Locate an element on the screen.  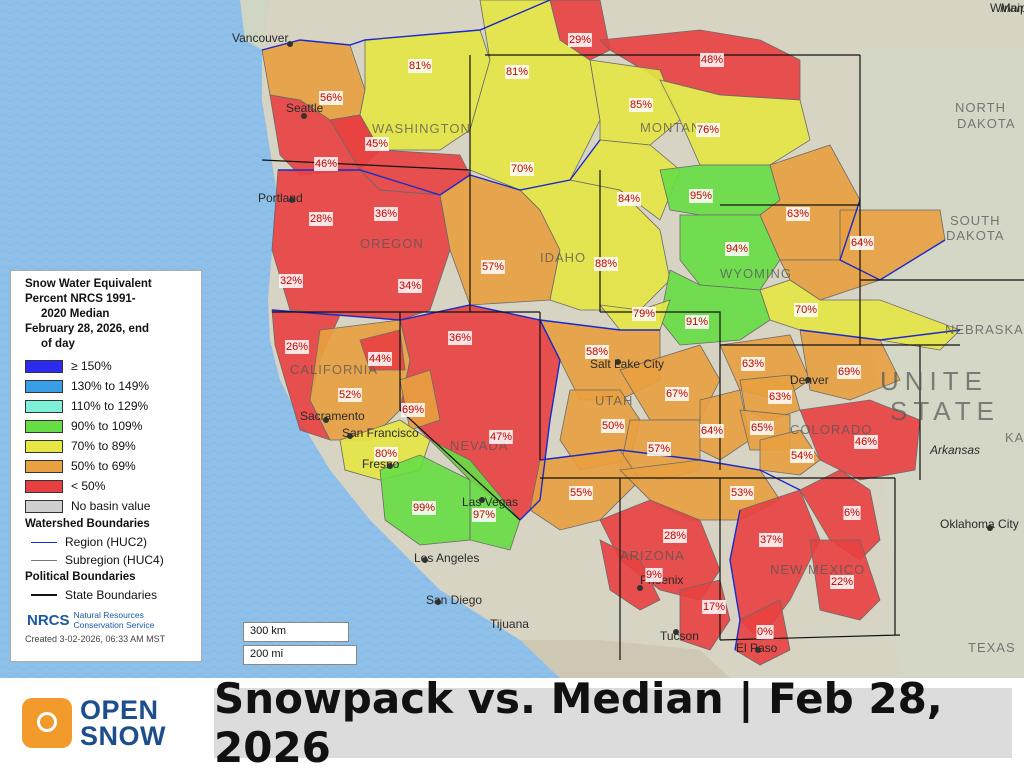
svg-text: Tijuana is located at coordinates (509, 624).